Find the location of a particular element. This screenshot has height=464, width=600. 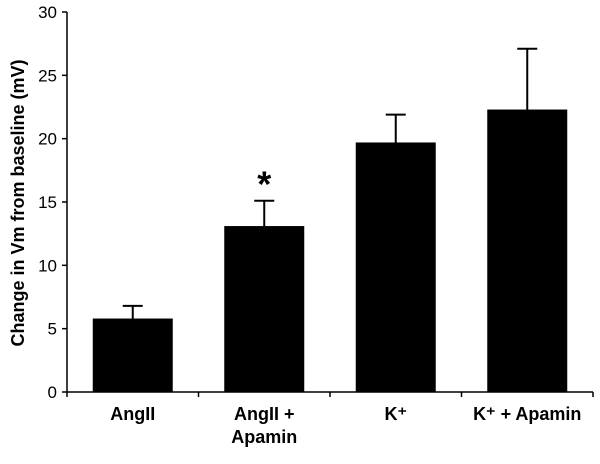

y-tick-label: 25 is located at coordinates (47, 75).